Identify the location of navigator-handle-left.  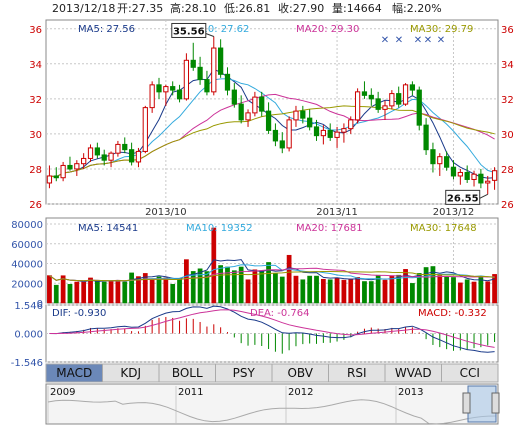
(466, 403).